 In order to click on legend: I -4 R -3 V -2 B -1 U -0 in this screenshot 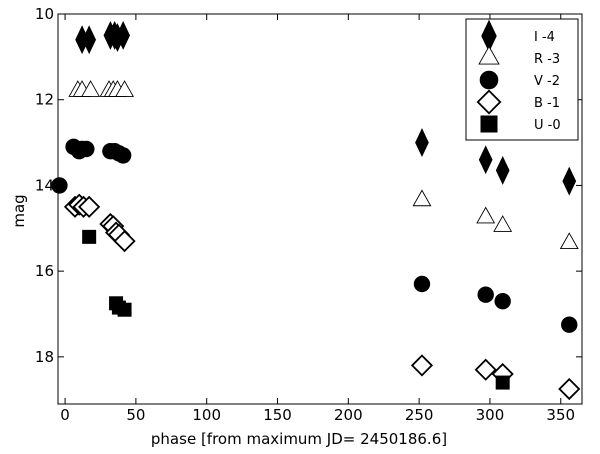, I will do `click(522, 79)`.